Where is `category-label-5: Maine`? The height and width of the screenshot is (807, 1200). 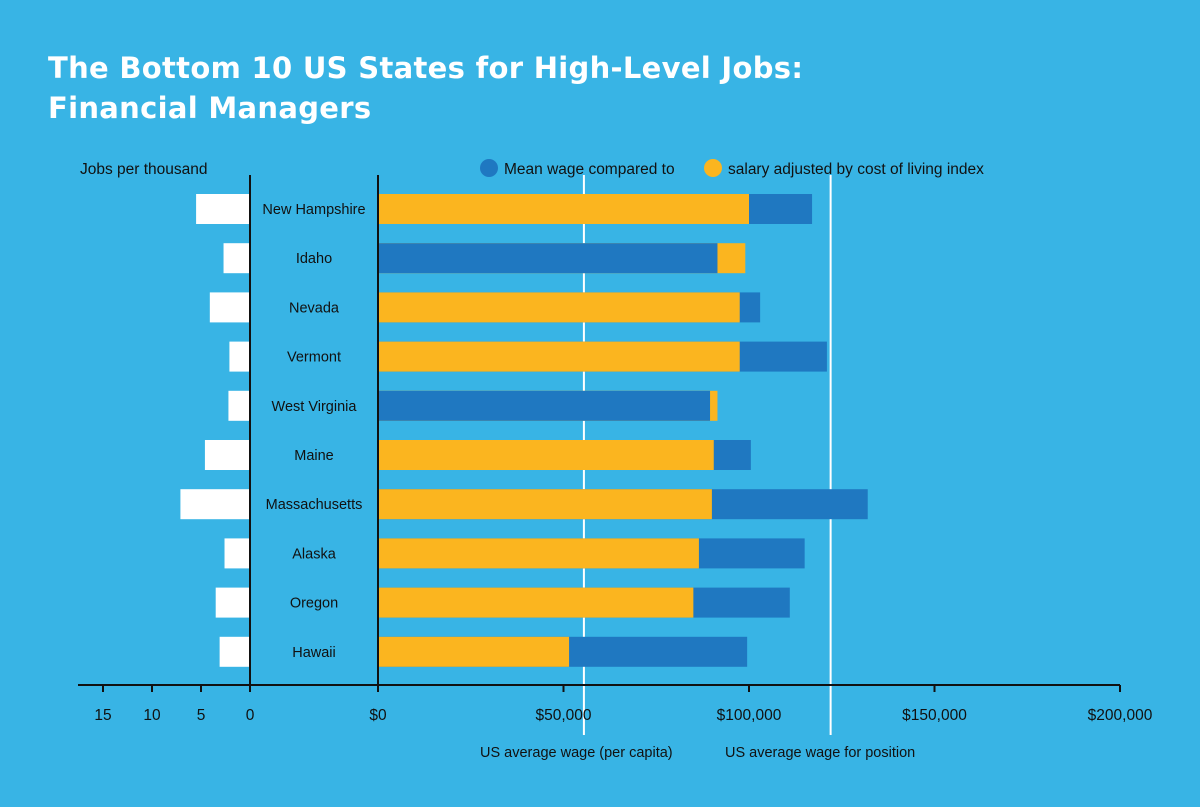
category-label-5: Maine is located at coordinates (314, 456).